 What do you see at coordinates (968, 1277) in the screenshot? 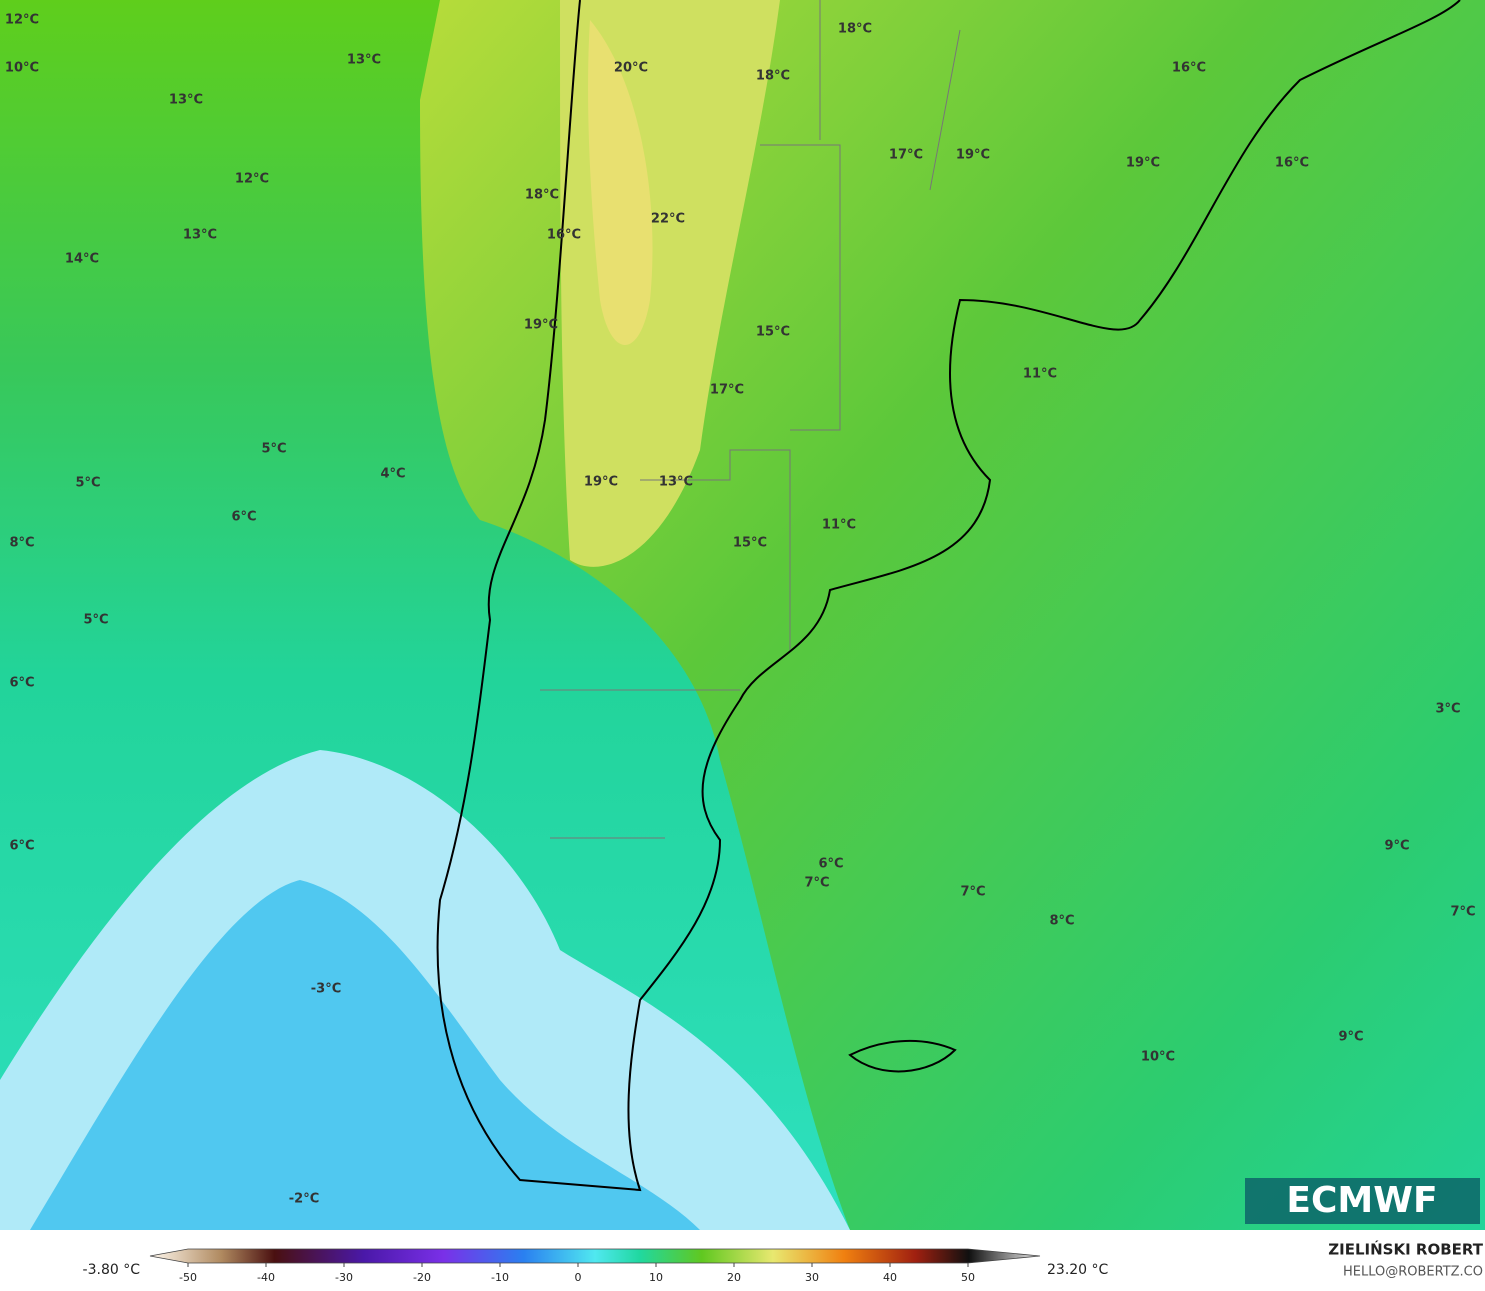
I see `colorbar-tick-label: 50` at bounding box center [968, 1277].